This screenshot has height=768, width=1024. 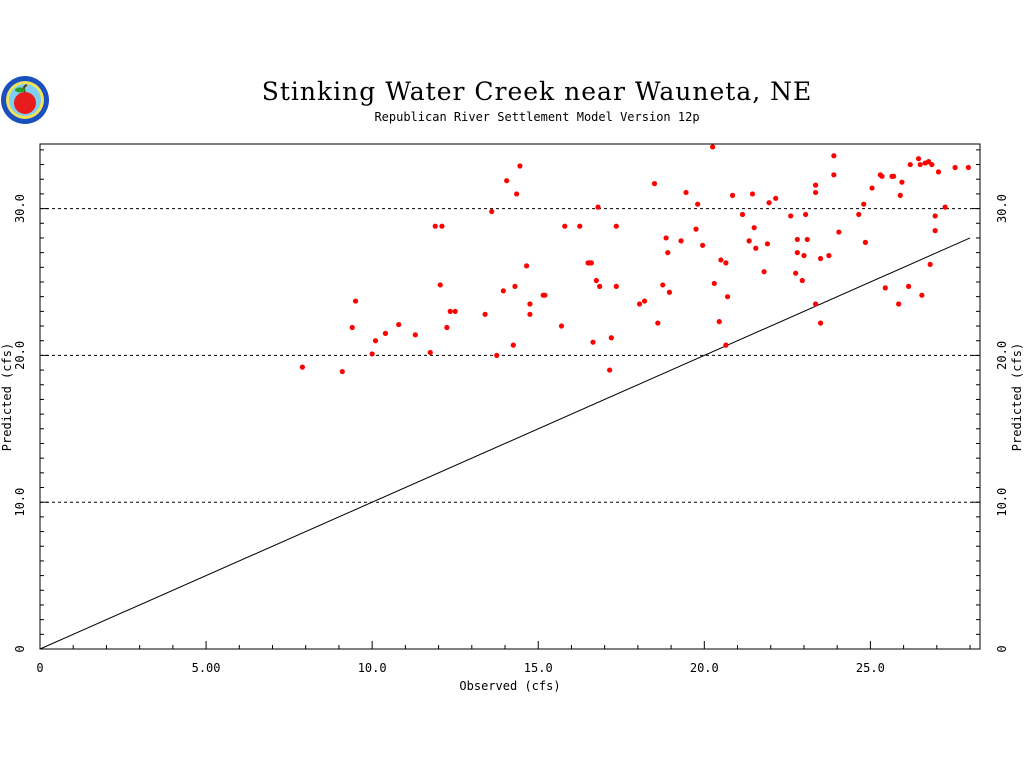 What do you see at coordinates (460, 668) in the screenshot?
I see `x-axis-ticks: 0 5.00 10.0 15.0 20.0 25.0` at bounding box center [460, 668].